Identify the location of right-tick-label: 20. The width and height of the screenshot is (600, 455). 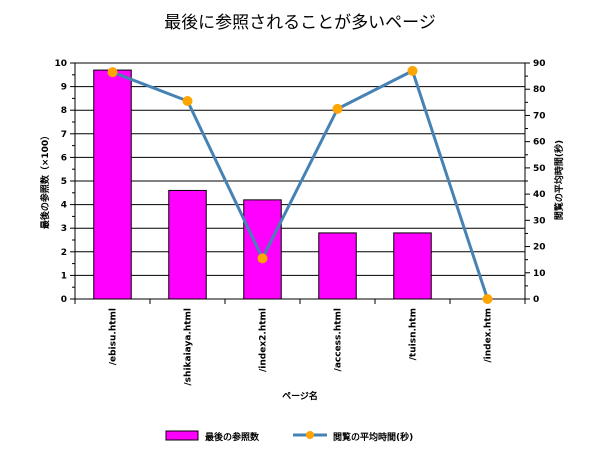
(539, 248).